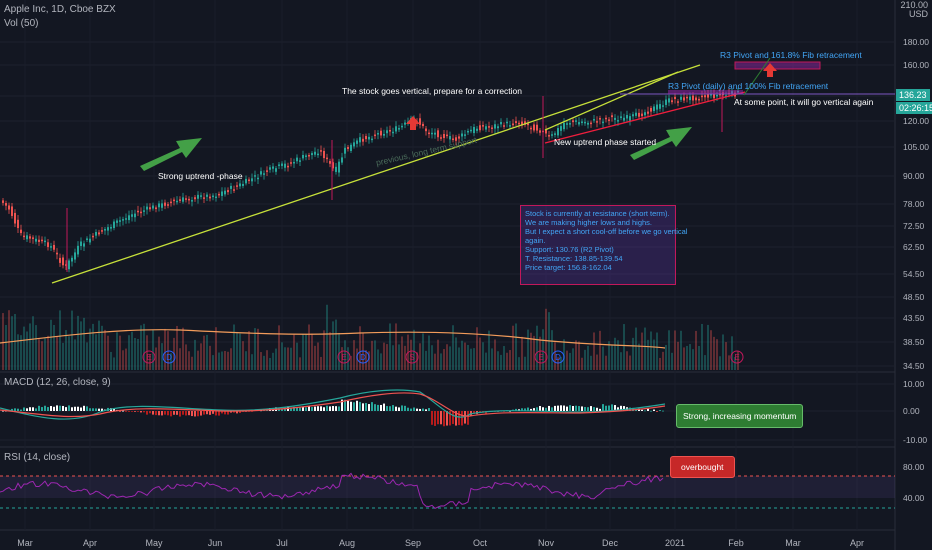 This screenshot has height=550, width=932. I want to click on month-label: Apr, so click(90, 543).